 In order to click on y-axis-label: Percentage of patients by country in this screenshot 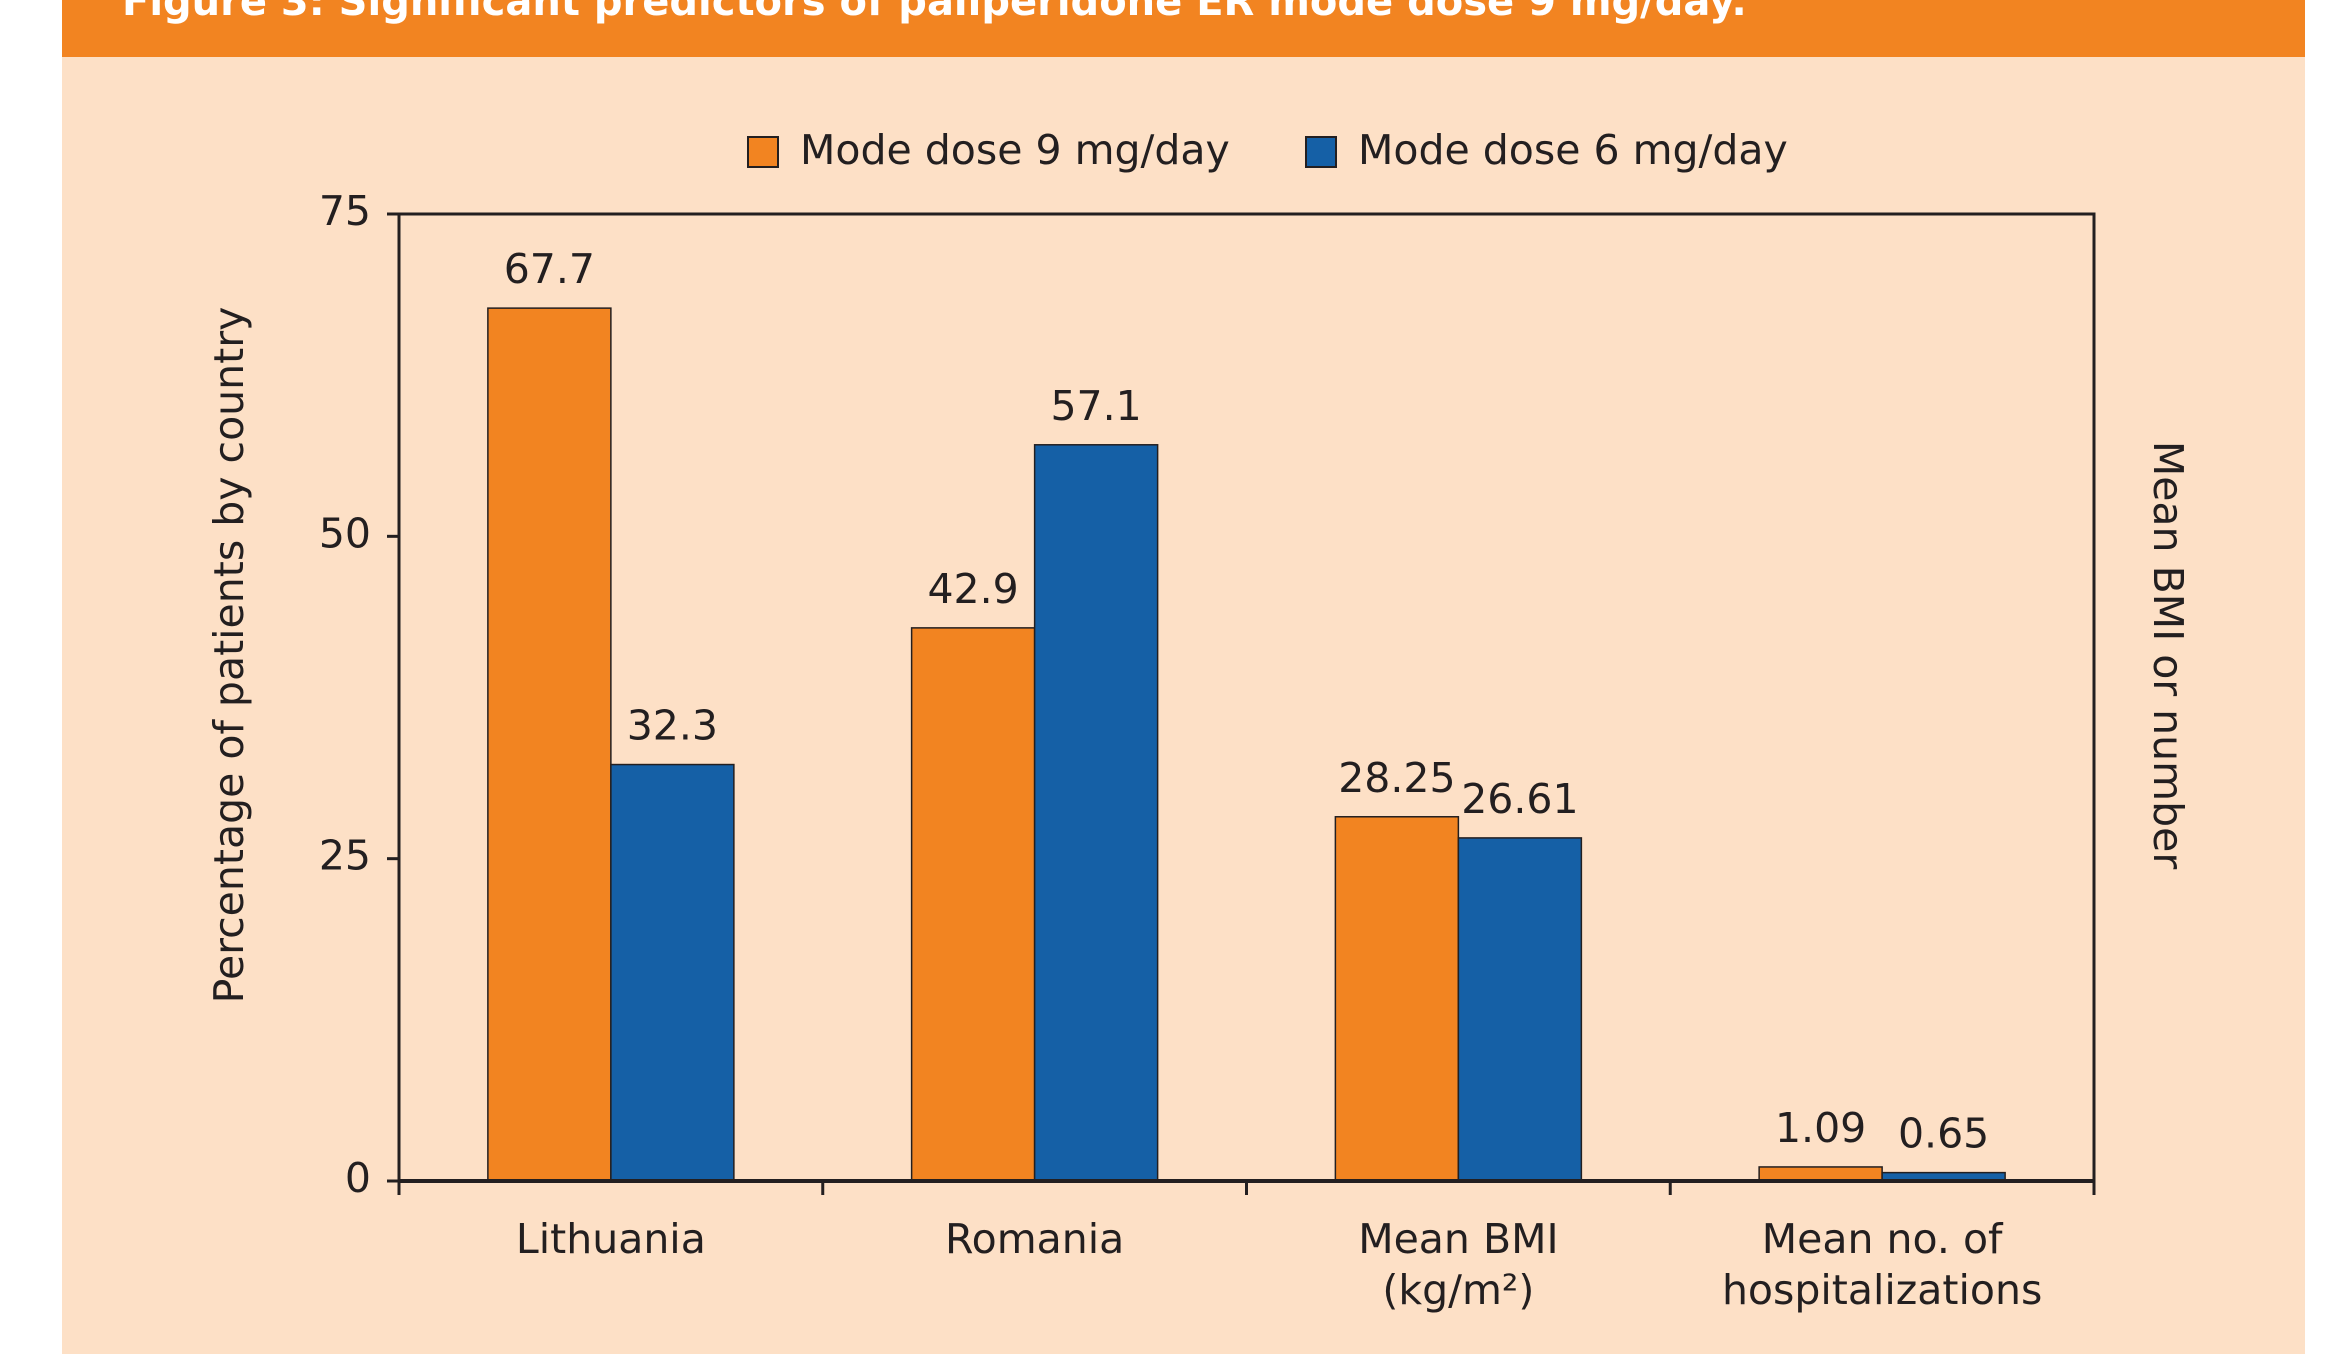, I will do `click(229, 655)`.